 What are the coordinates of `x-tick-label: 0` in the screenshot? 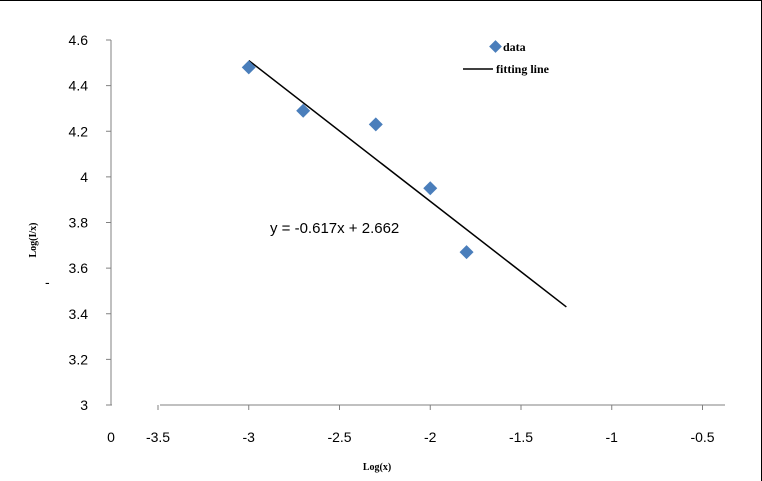 It's located at (111, 437).